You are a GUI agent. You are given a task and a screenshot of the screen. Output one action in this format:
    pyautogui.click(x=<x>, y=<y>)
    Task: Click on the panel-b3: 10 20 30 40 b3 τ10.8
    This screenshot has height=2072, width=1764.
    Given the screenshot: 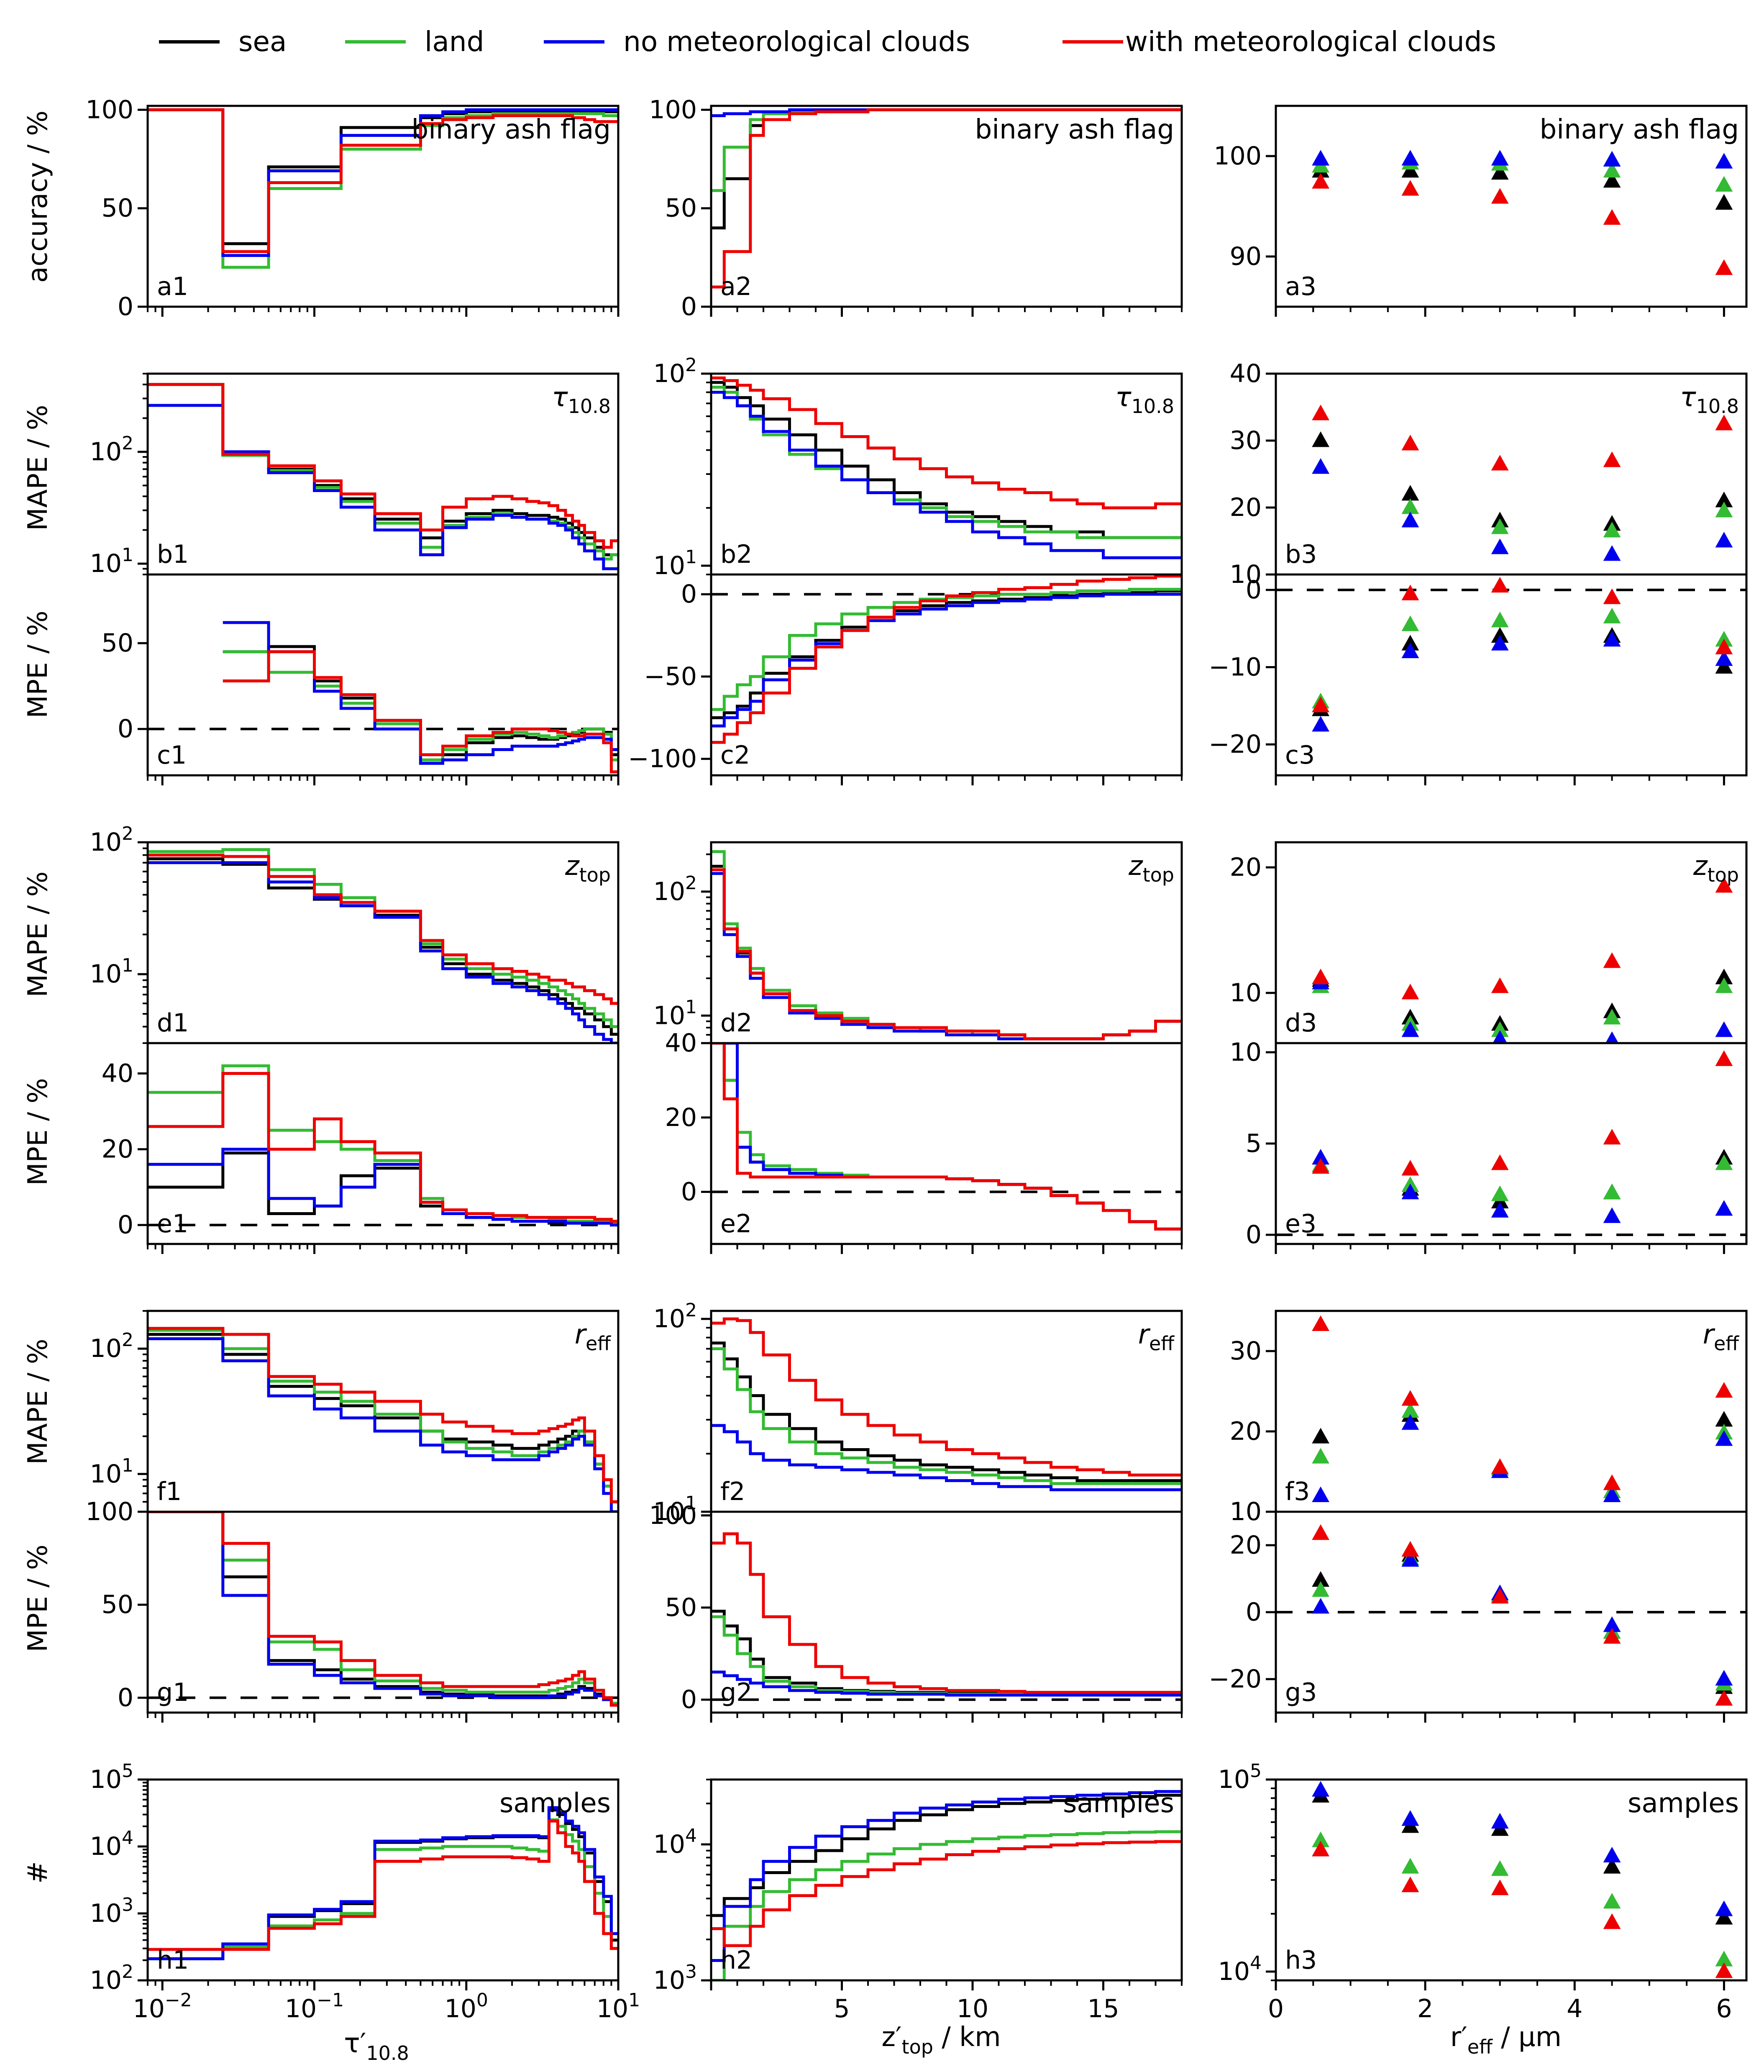 What is the action you would take?
    pyautogui.click(x=1489, y=474)
    